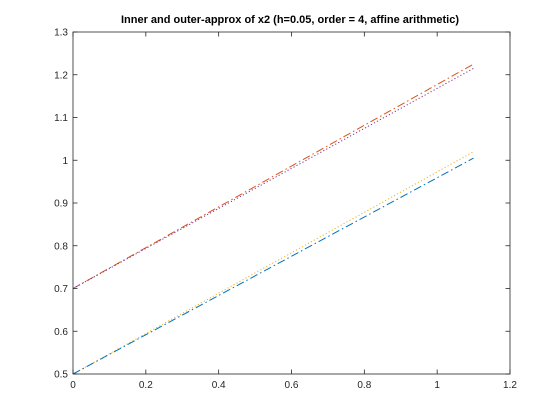  I want to click on x-tick-label: 0.4, so click(219, 385).